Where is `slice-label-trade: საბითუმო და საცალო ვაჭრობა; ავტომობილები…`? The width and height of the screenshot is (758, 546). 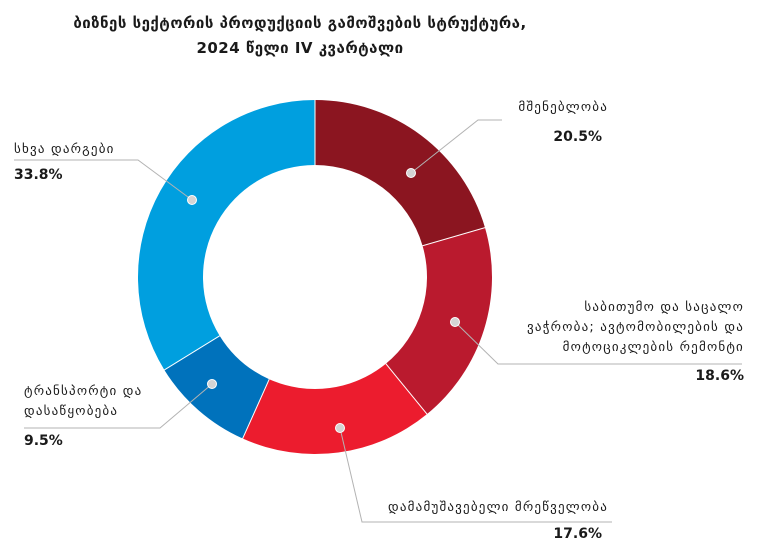 slice-label-trade: საბითუმო და საცალო ვაჭრობა; ავტომობილები… is located at coordinates (635, 327).